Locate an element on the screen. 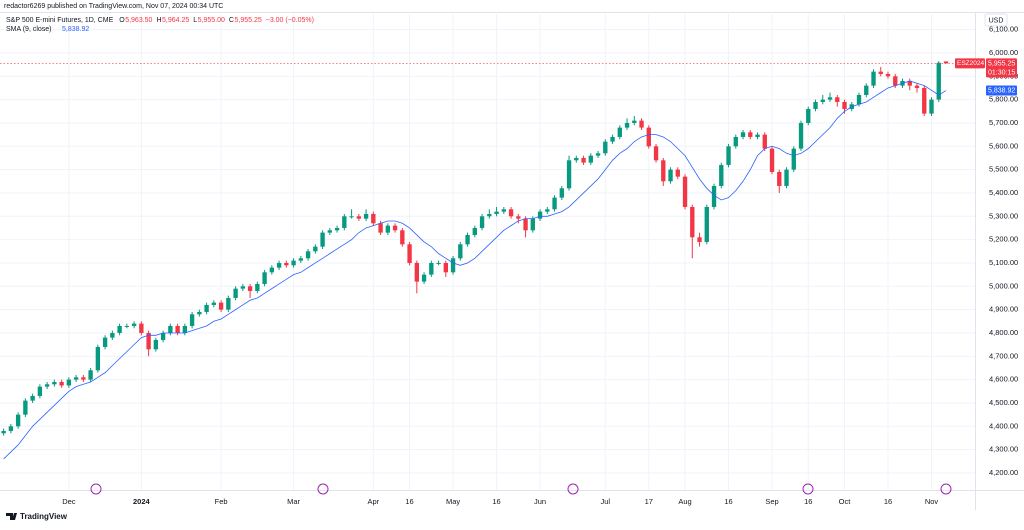  y-tick-label: 4,700.00 is located at coordinates (1003, 355).